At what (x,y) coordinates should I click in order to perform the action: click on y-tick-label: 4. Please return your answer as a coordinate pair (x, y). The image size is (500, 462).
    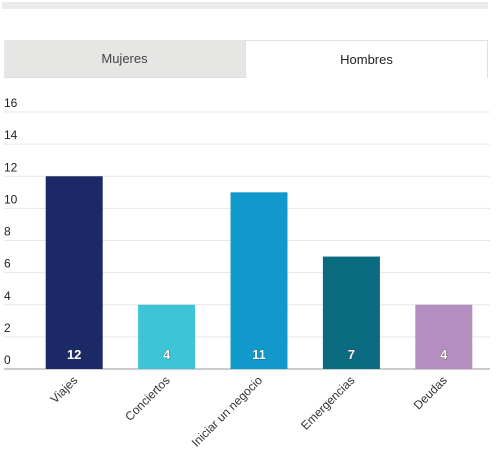
    Looking at the image, I should click on (7, 296).